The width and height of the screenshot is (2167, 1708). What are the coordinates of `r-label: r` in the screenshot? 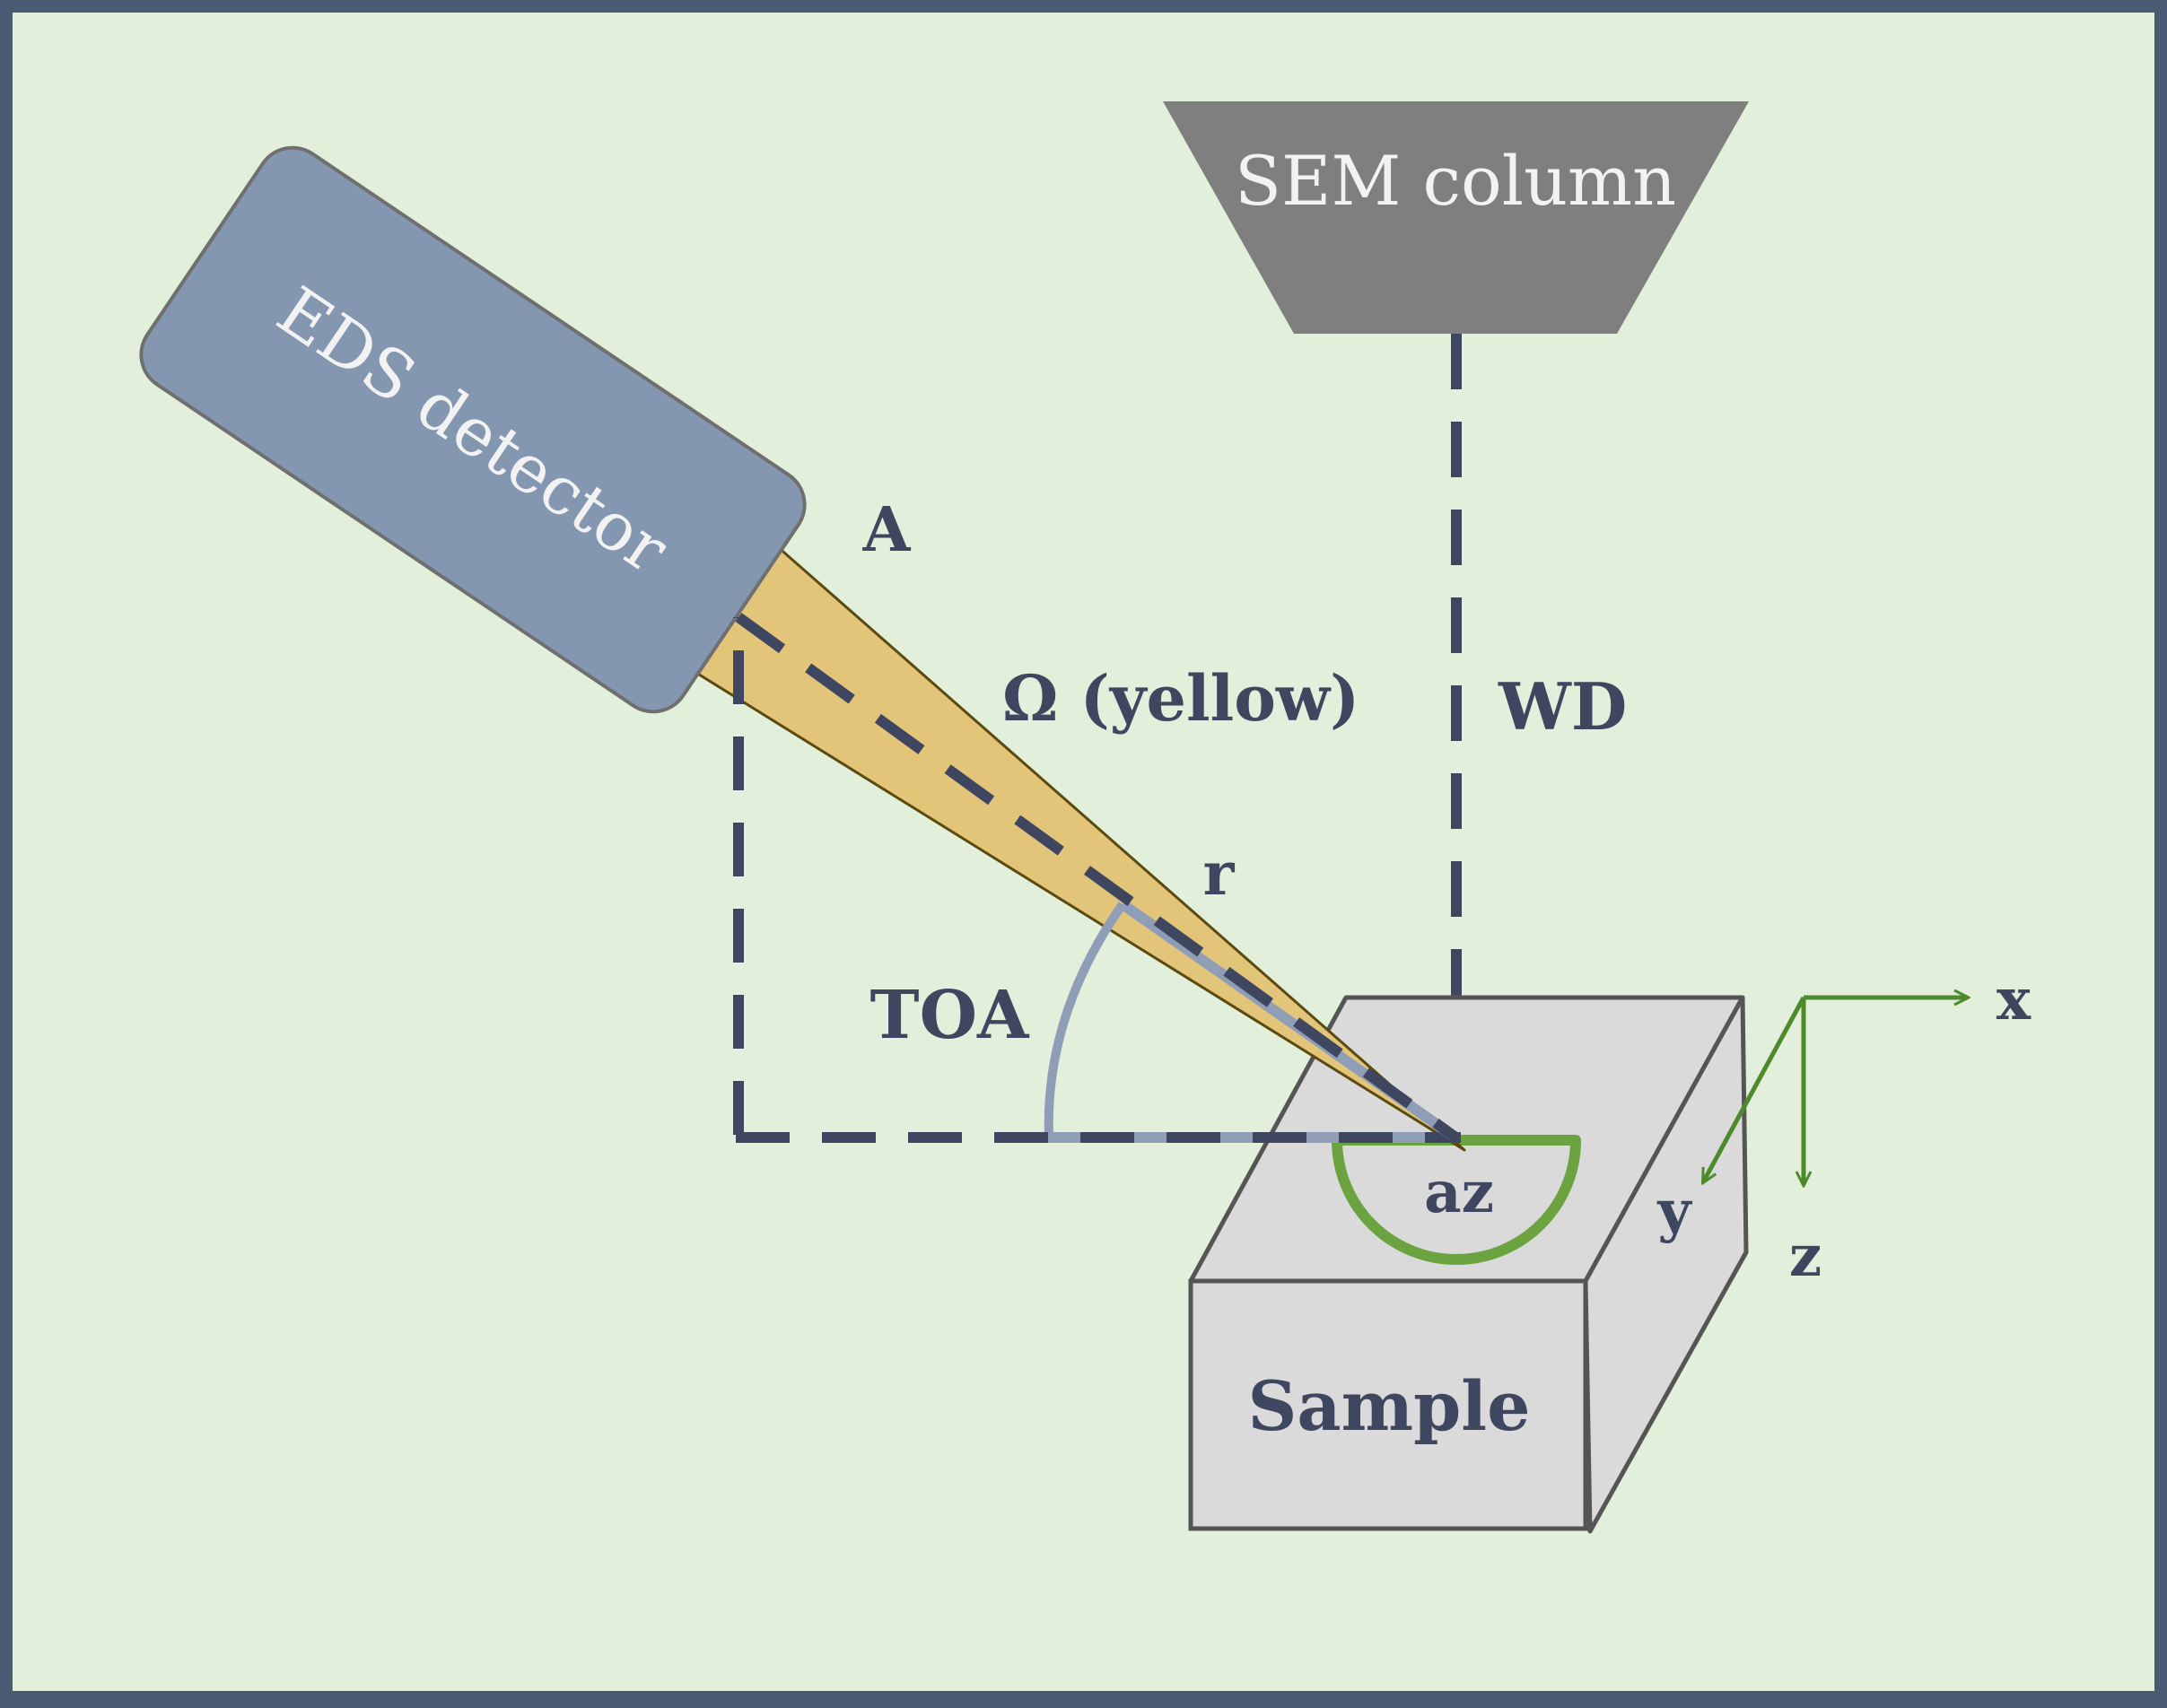 It's located at (1219, 874).